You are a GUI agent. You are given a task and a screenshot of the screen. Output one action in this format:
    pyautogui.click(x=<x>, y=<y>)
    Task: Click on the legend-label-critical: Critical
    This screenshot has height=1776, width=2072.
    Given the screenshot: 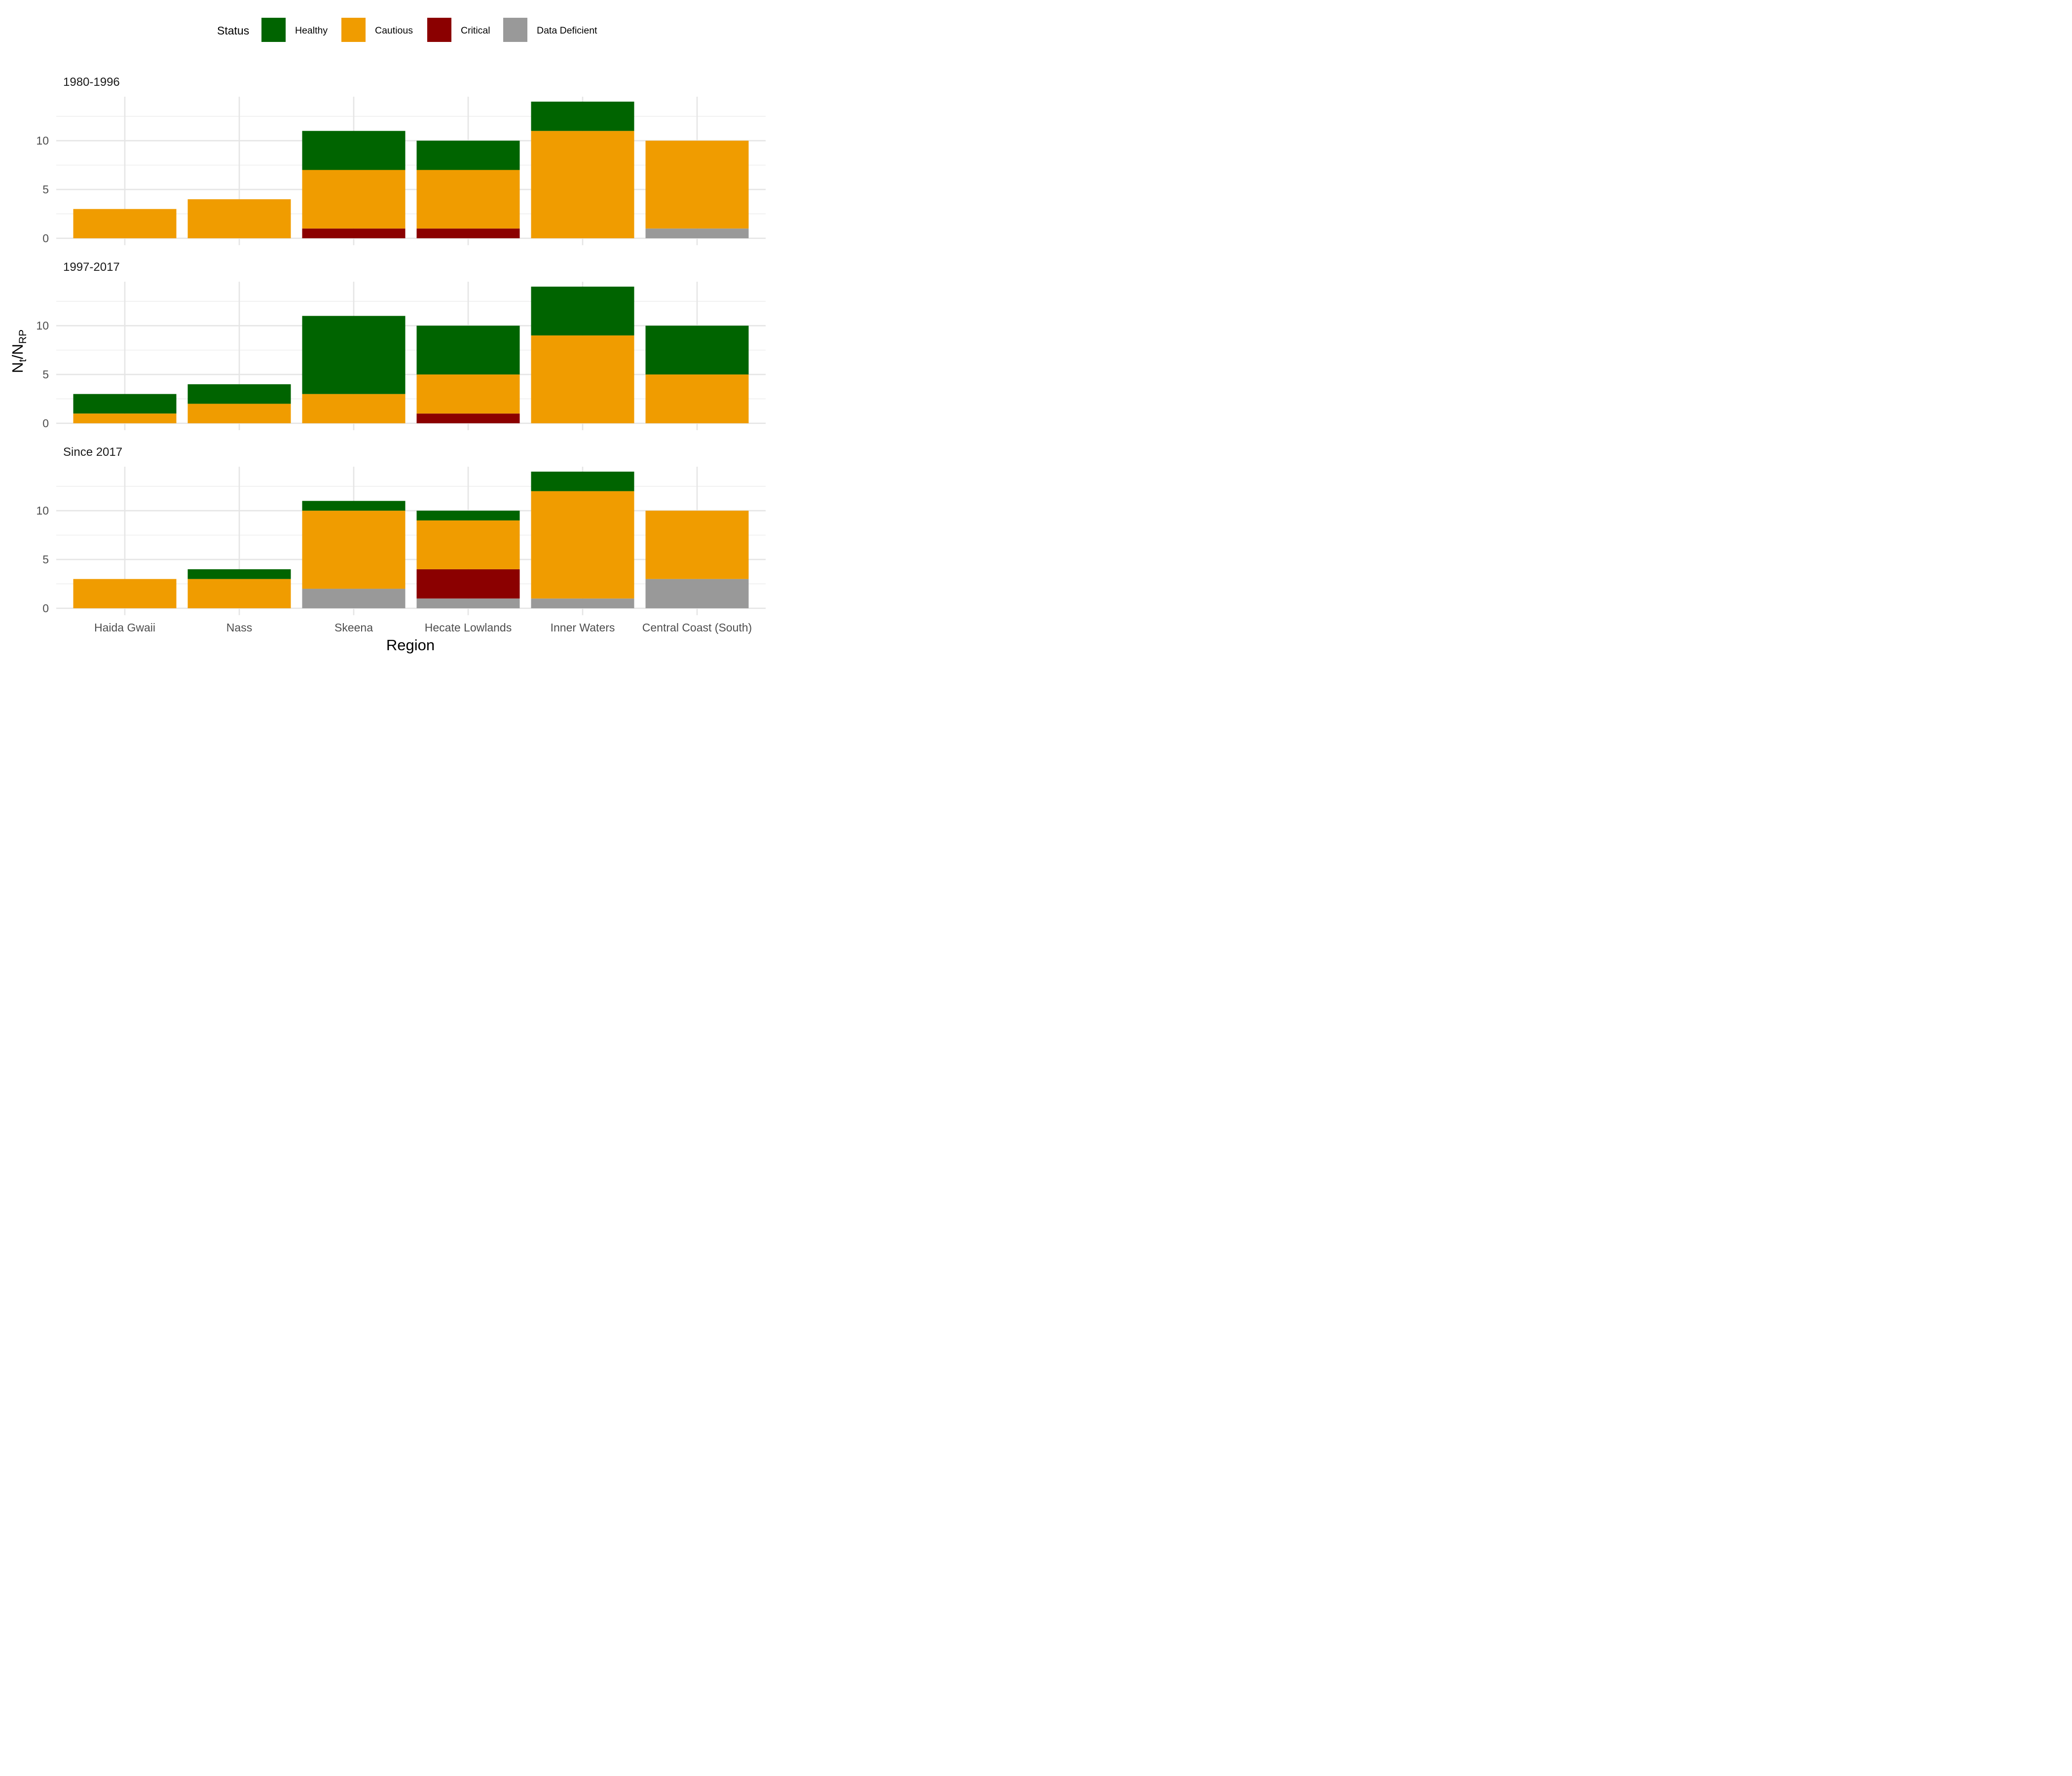 What is the action you would take?
    pyautogui.click(x=476, y=31)
    